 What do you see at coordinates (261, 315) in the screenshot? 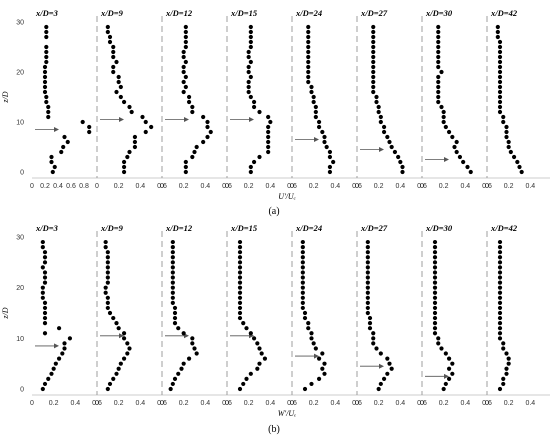
I see `panel-x-d-15: x/D=15 0 0.2 0.4 0.6` at bounding box center [261, 315].